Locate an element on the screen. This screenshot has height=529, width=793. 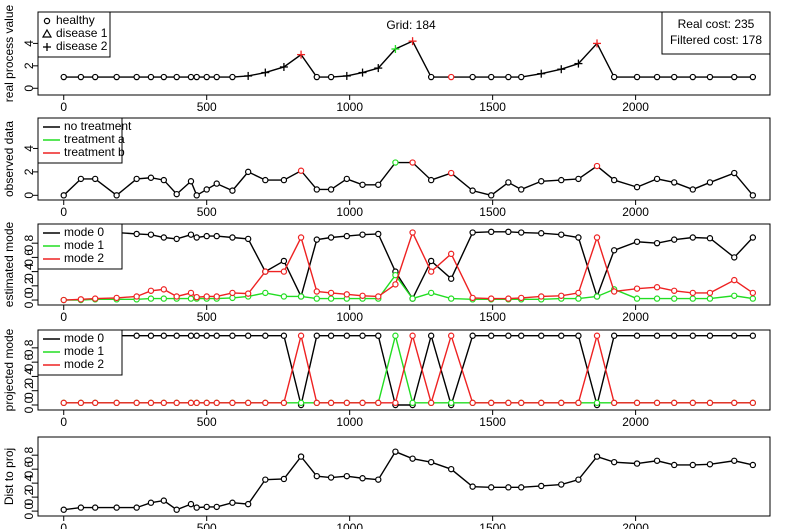
y-tick-label: 0.0 is located at coordinates (29, 404).